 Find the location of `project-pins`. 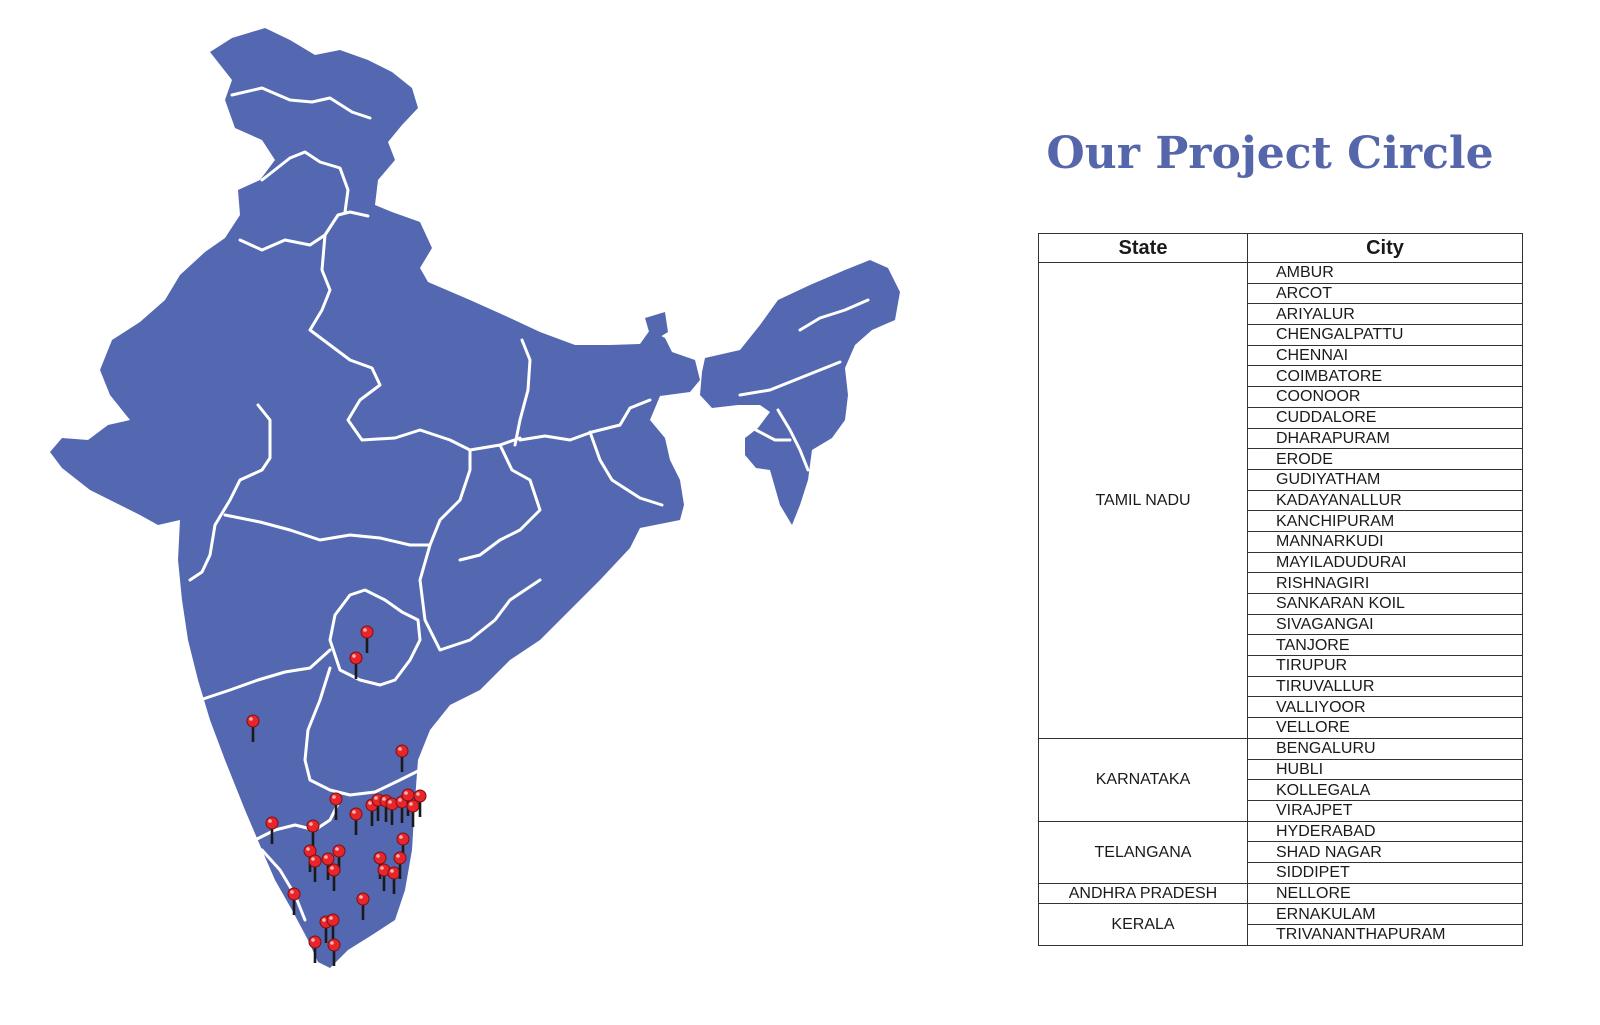

project-pins is located at coordinates (336, 795).